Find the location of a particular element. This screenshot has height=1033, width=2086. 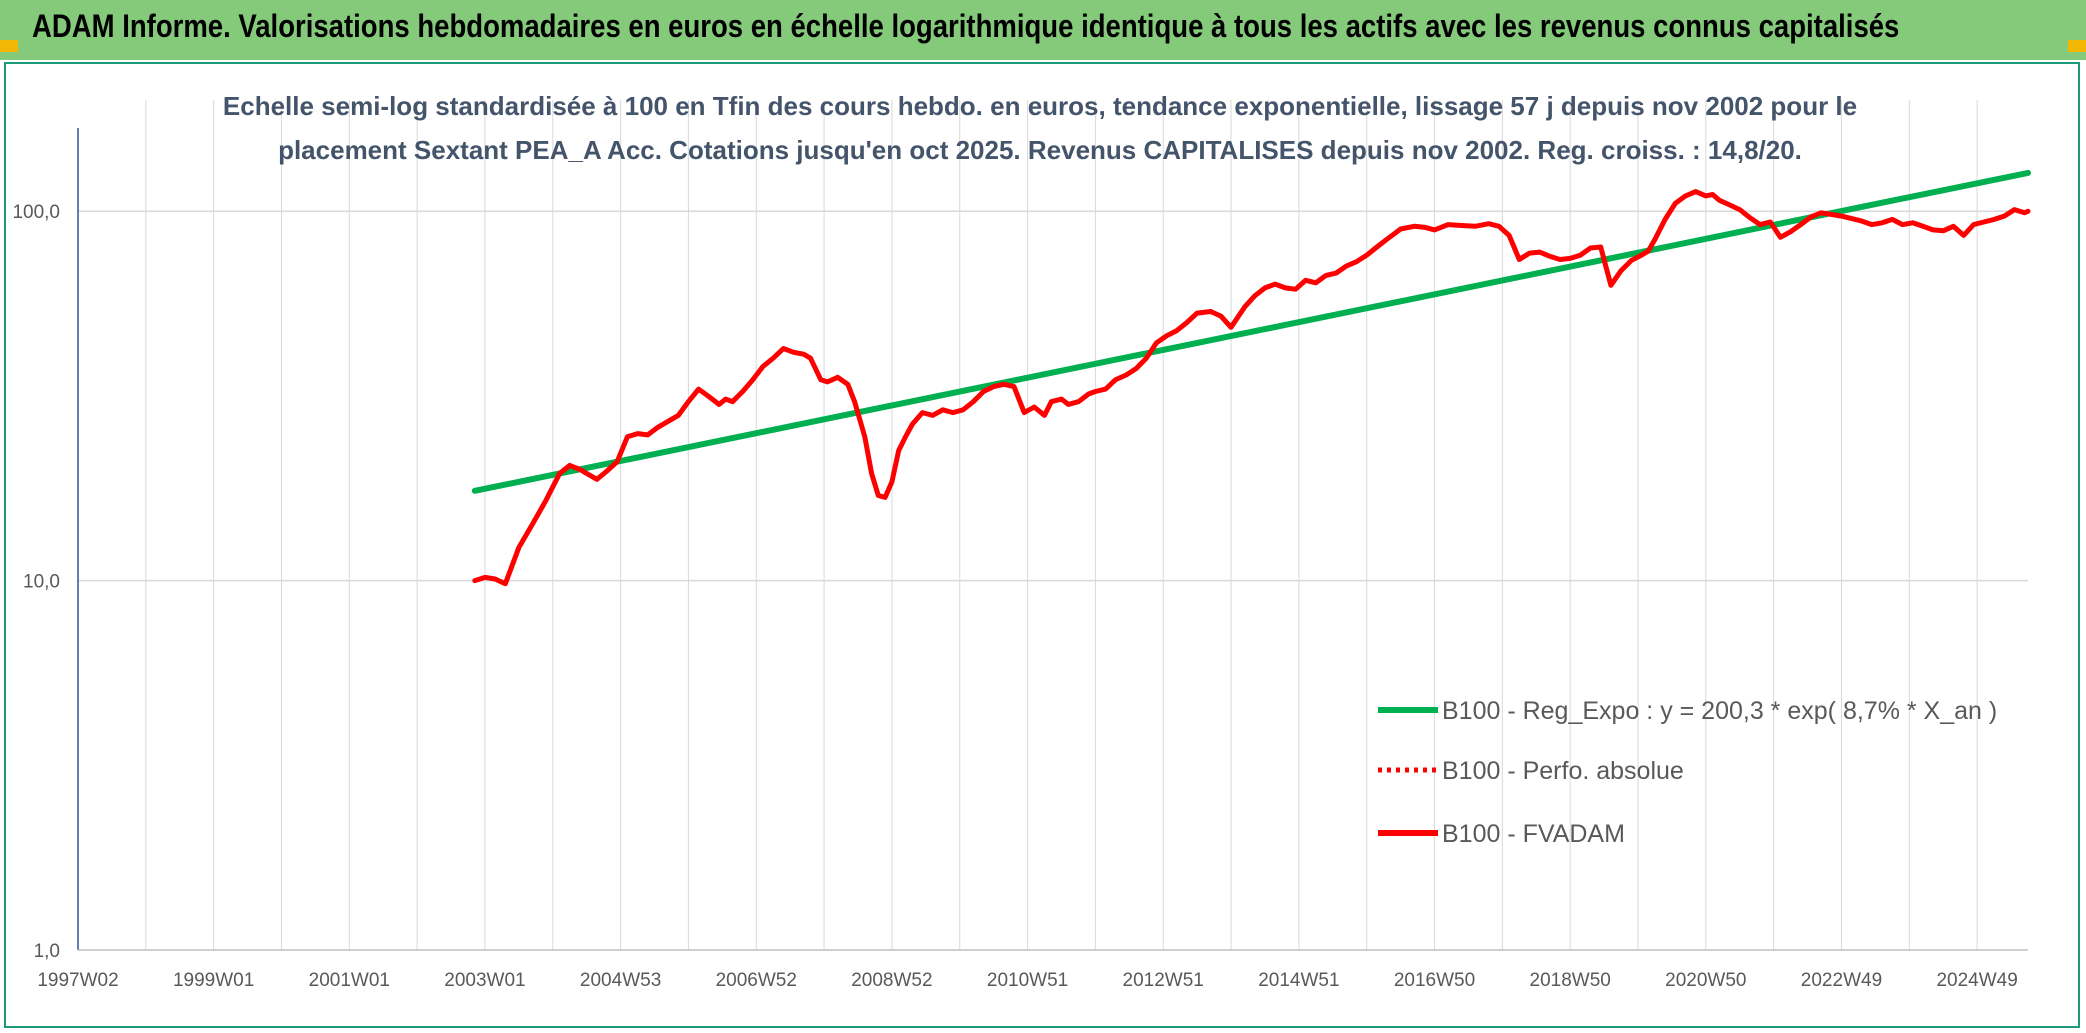

x-tick-label: 2016W50 is located at coordinates (1434, 980).